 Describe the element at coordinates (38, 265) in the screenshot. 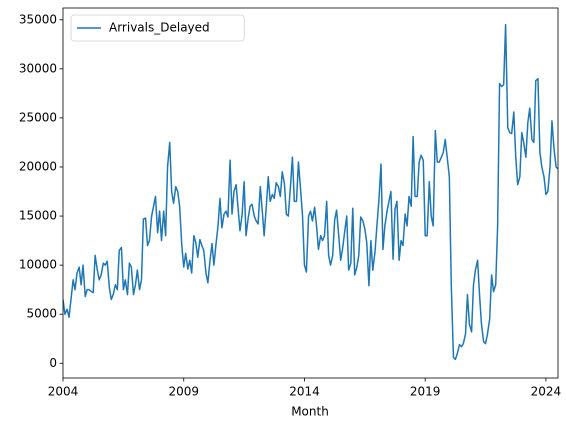

I see `y-tick-label: 10000` at that location.